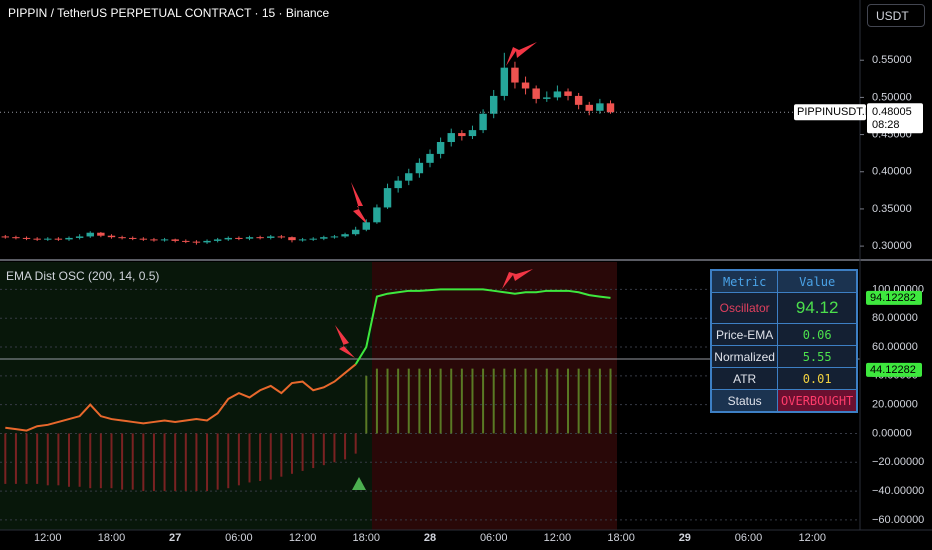 The width and height of the screenshot is (932, 550). I want to click on y-tick-label: 60.00000, so click(895, 347).